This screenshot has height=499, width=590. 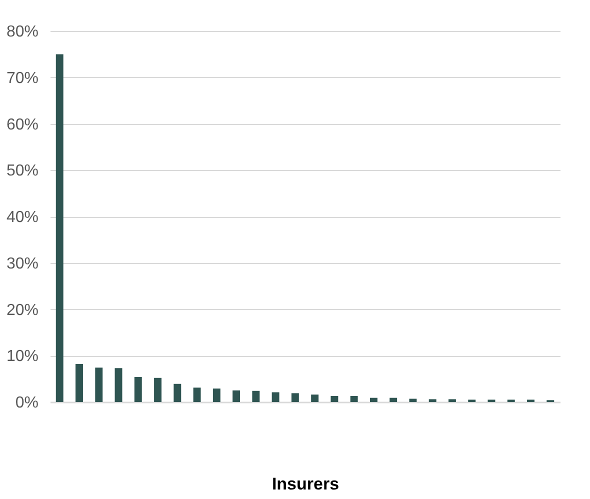 I want to click on y-tick-label: 10%, so click(x=22, y=357).